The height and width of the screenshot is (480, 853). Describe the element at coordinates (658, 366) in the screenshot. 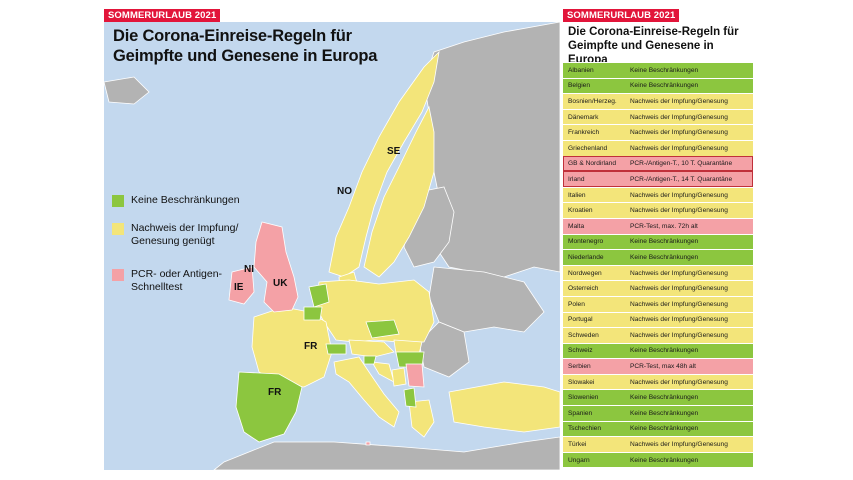

I see `table-row: Serbien PCR-Test, max 48h alt` at that location.